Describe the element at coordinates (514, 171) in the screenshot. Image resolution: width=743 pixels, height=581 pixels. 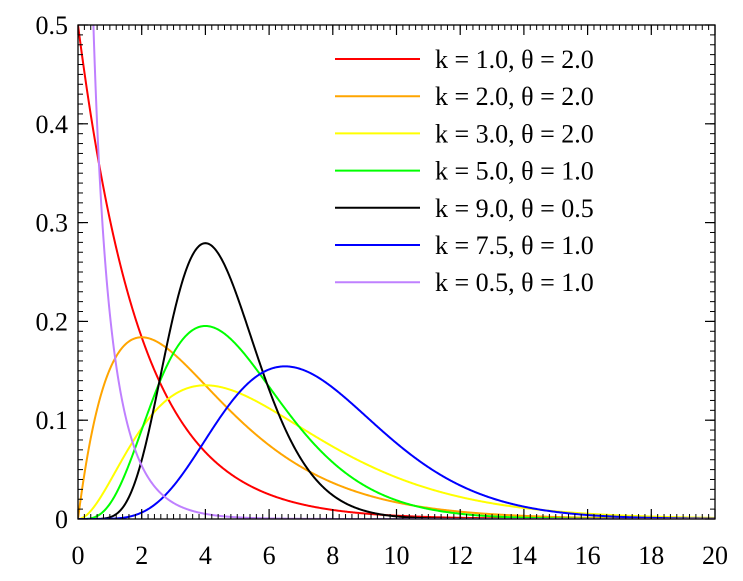
I see `legend-label: k = 5.0, θ = 1.0` at that location.